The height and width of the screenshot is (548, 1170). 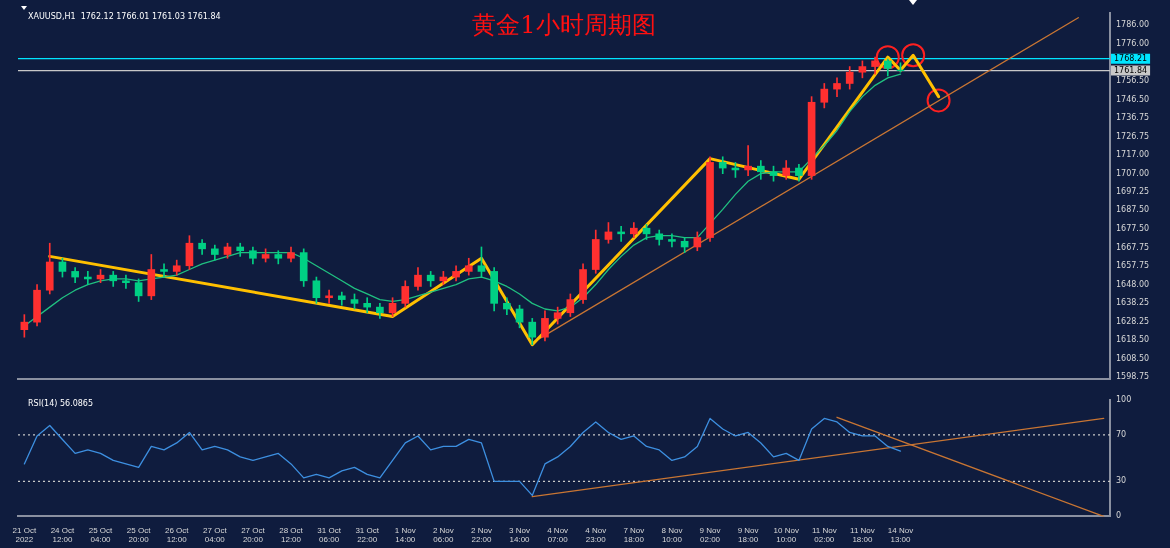 What do you see at coordinates (824, 535) in the screenshot?
I see `x-tick-label: 11 Nov 02:00` at bounding box center [824, 535].